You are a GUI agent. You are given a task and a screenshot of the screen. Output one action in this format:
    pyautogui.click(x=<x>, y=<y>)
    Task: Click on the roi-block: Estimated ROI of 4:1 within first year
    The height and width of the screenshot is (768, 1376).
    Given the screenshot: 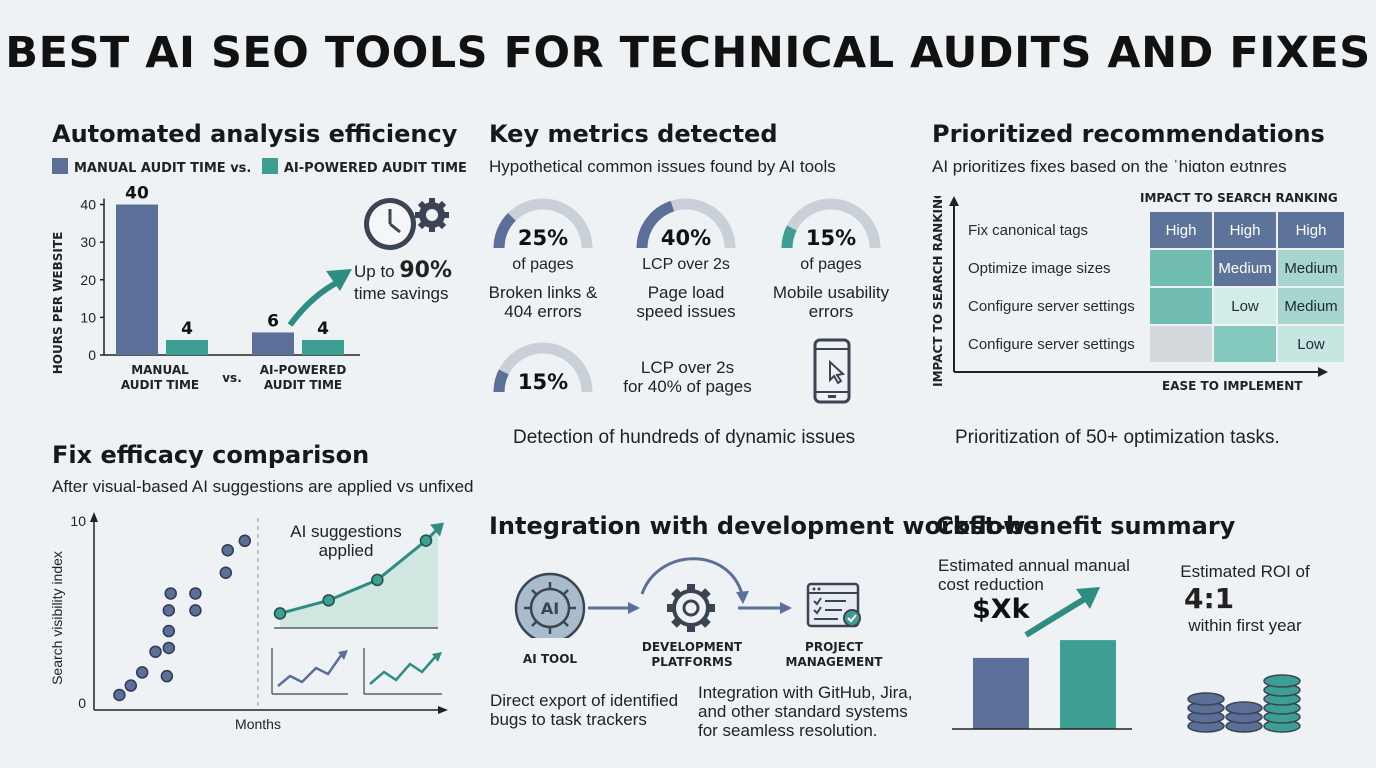 What is the action you would take?
    pyautogui.click(x=1245, y=599)
    